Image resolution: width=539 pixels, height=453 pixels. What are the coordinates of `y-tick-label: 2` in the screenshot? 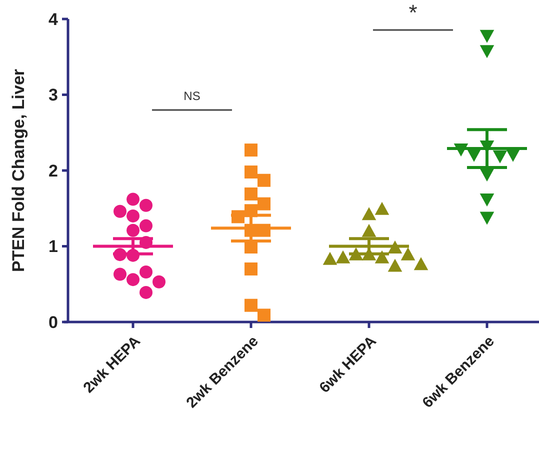 It's located at (53, 170).